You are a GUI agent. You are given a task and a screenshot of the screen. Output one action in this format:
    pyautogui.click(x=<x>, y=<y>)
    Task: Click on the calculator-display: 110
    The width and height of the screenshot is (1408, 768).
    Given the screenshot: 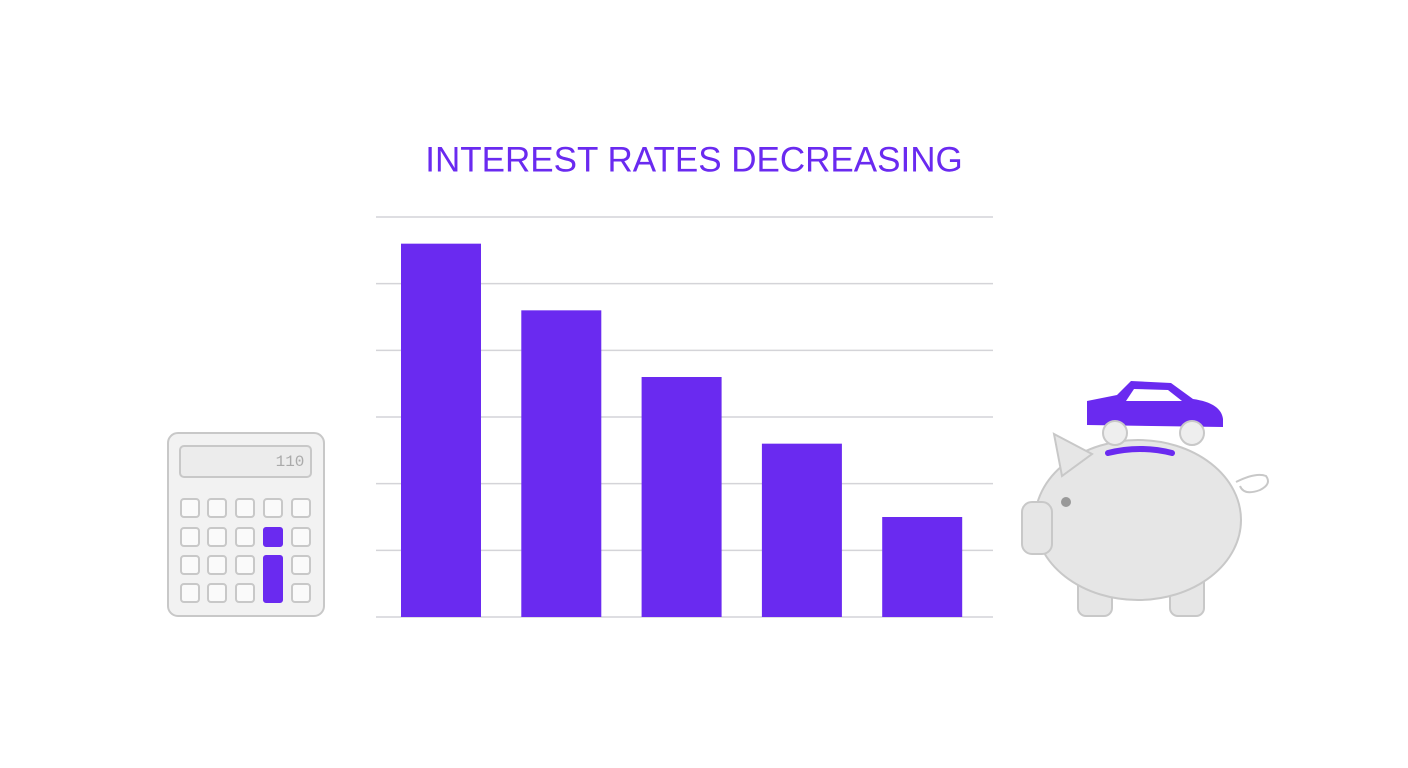 What is the action you would take?
    pyautogui.click(x=290, y=462)
    